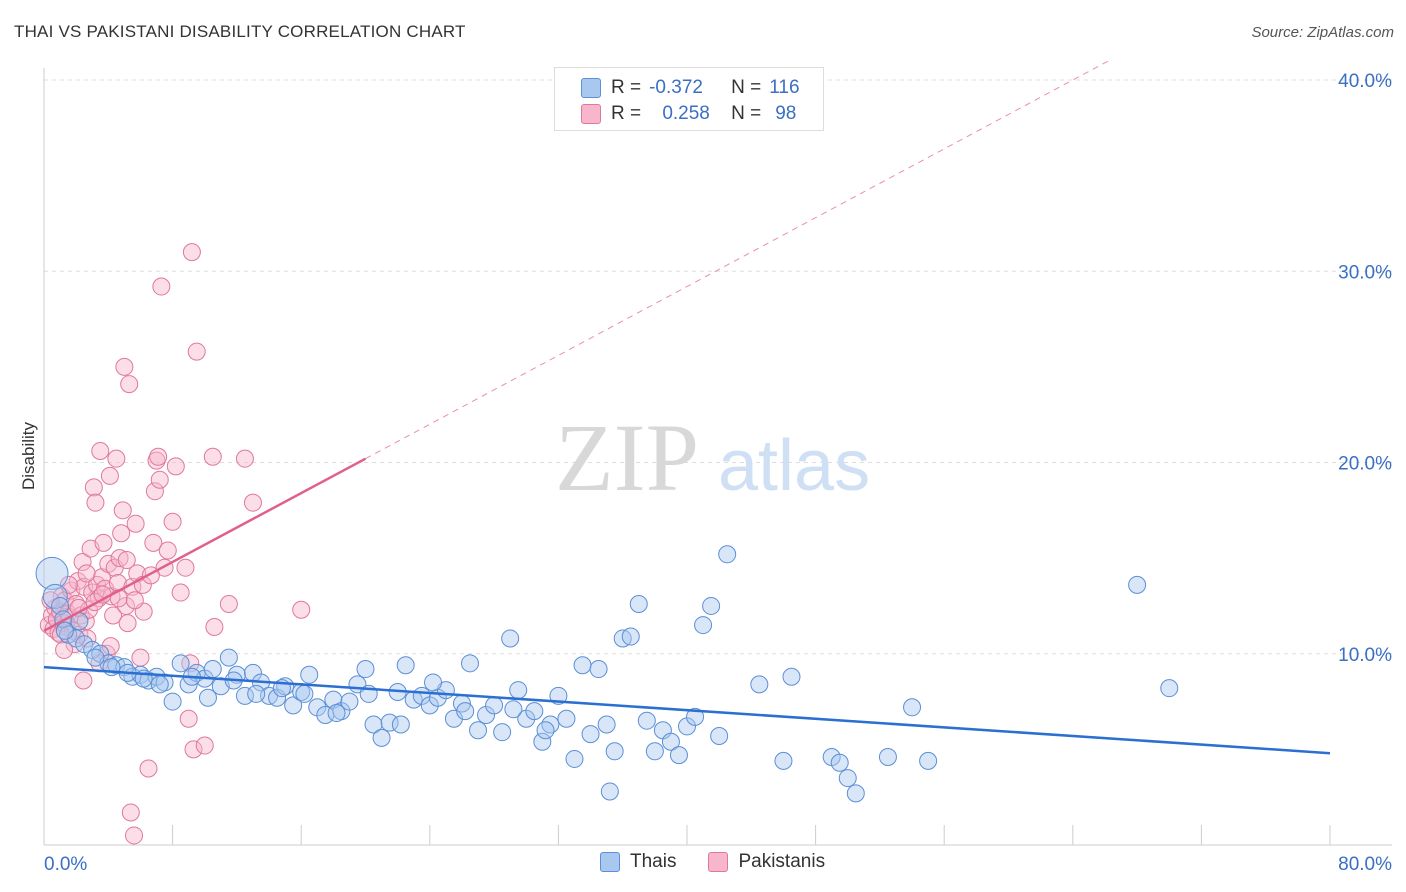 This screenshot has width=1406, height=892. Describe the element at coordinates (627, 457) in the screenshot. I see `watermark-zip: ZIP` at that location.